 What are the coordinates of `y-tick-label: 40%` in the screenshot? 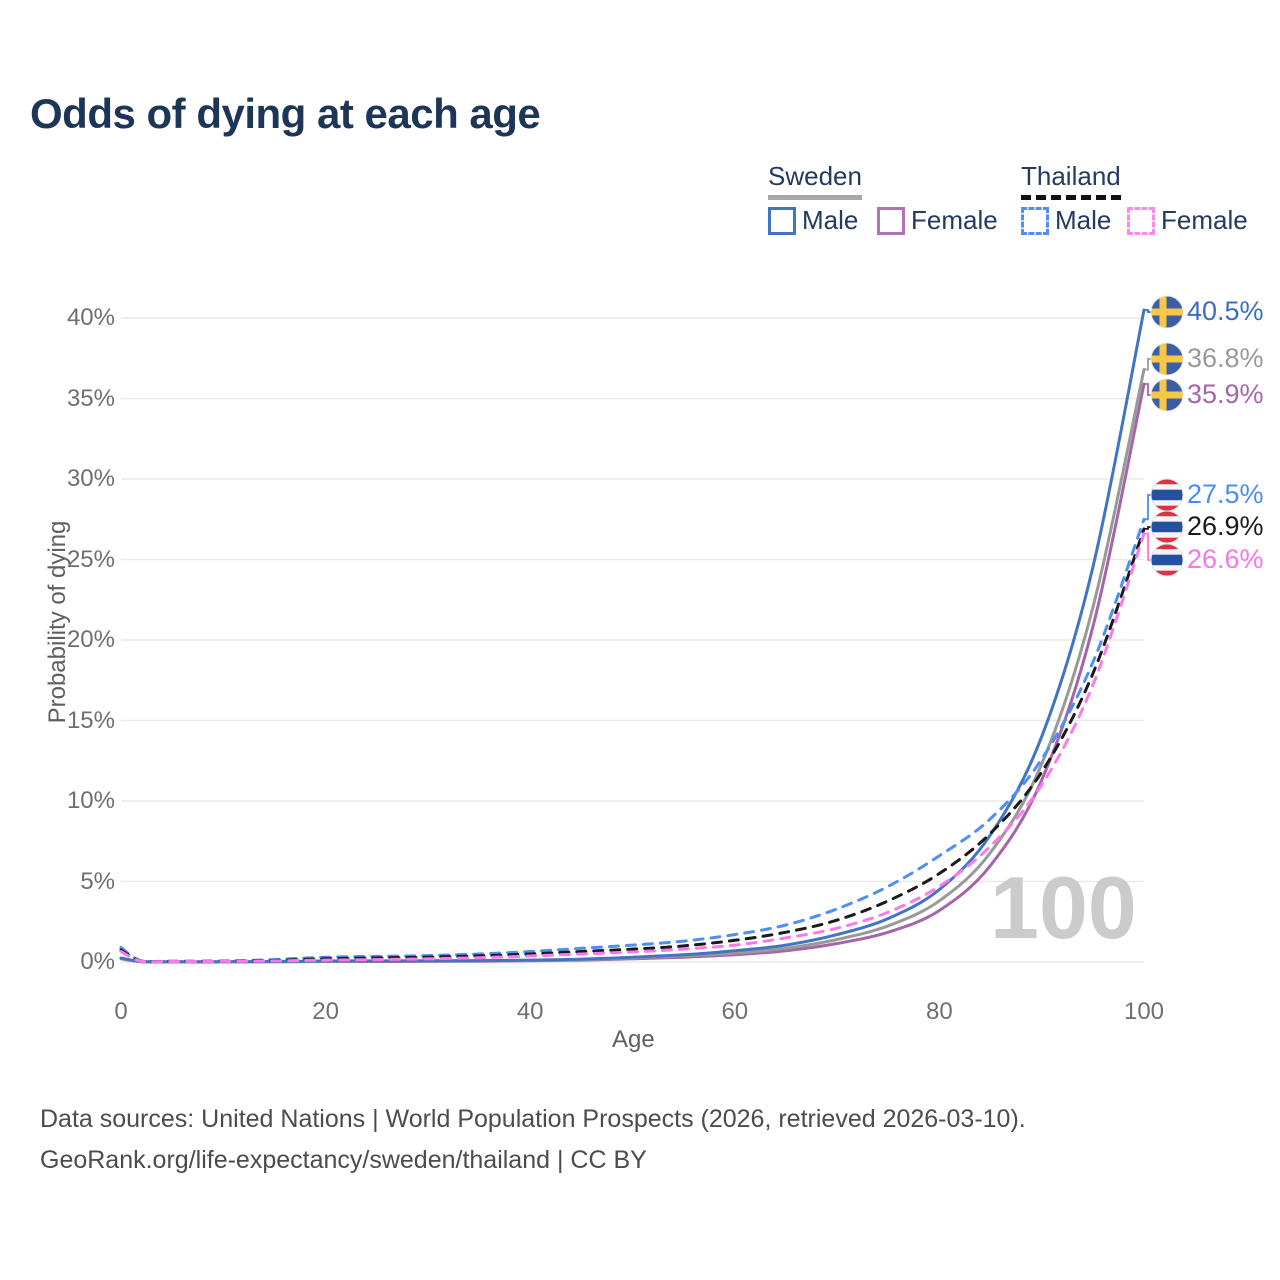 It's located at (90, 317).